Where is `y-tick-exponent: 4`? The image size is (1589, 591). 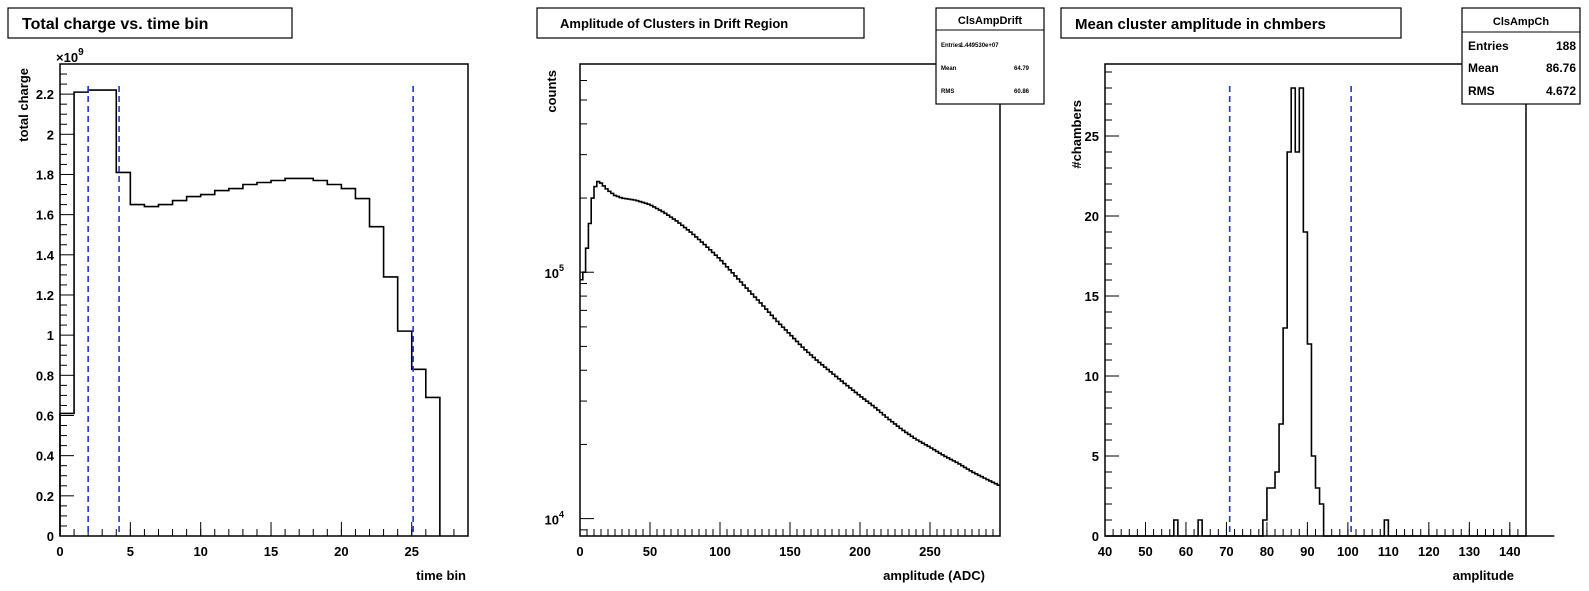
y-tick-exponent: 4 is located at coordinates (561, 515).